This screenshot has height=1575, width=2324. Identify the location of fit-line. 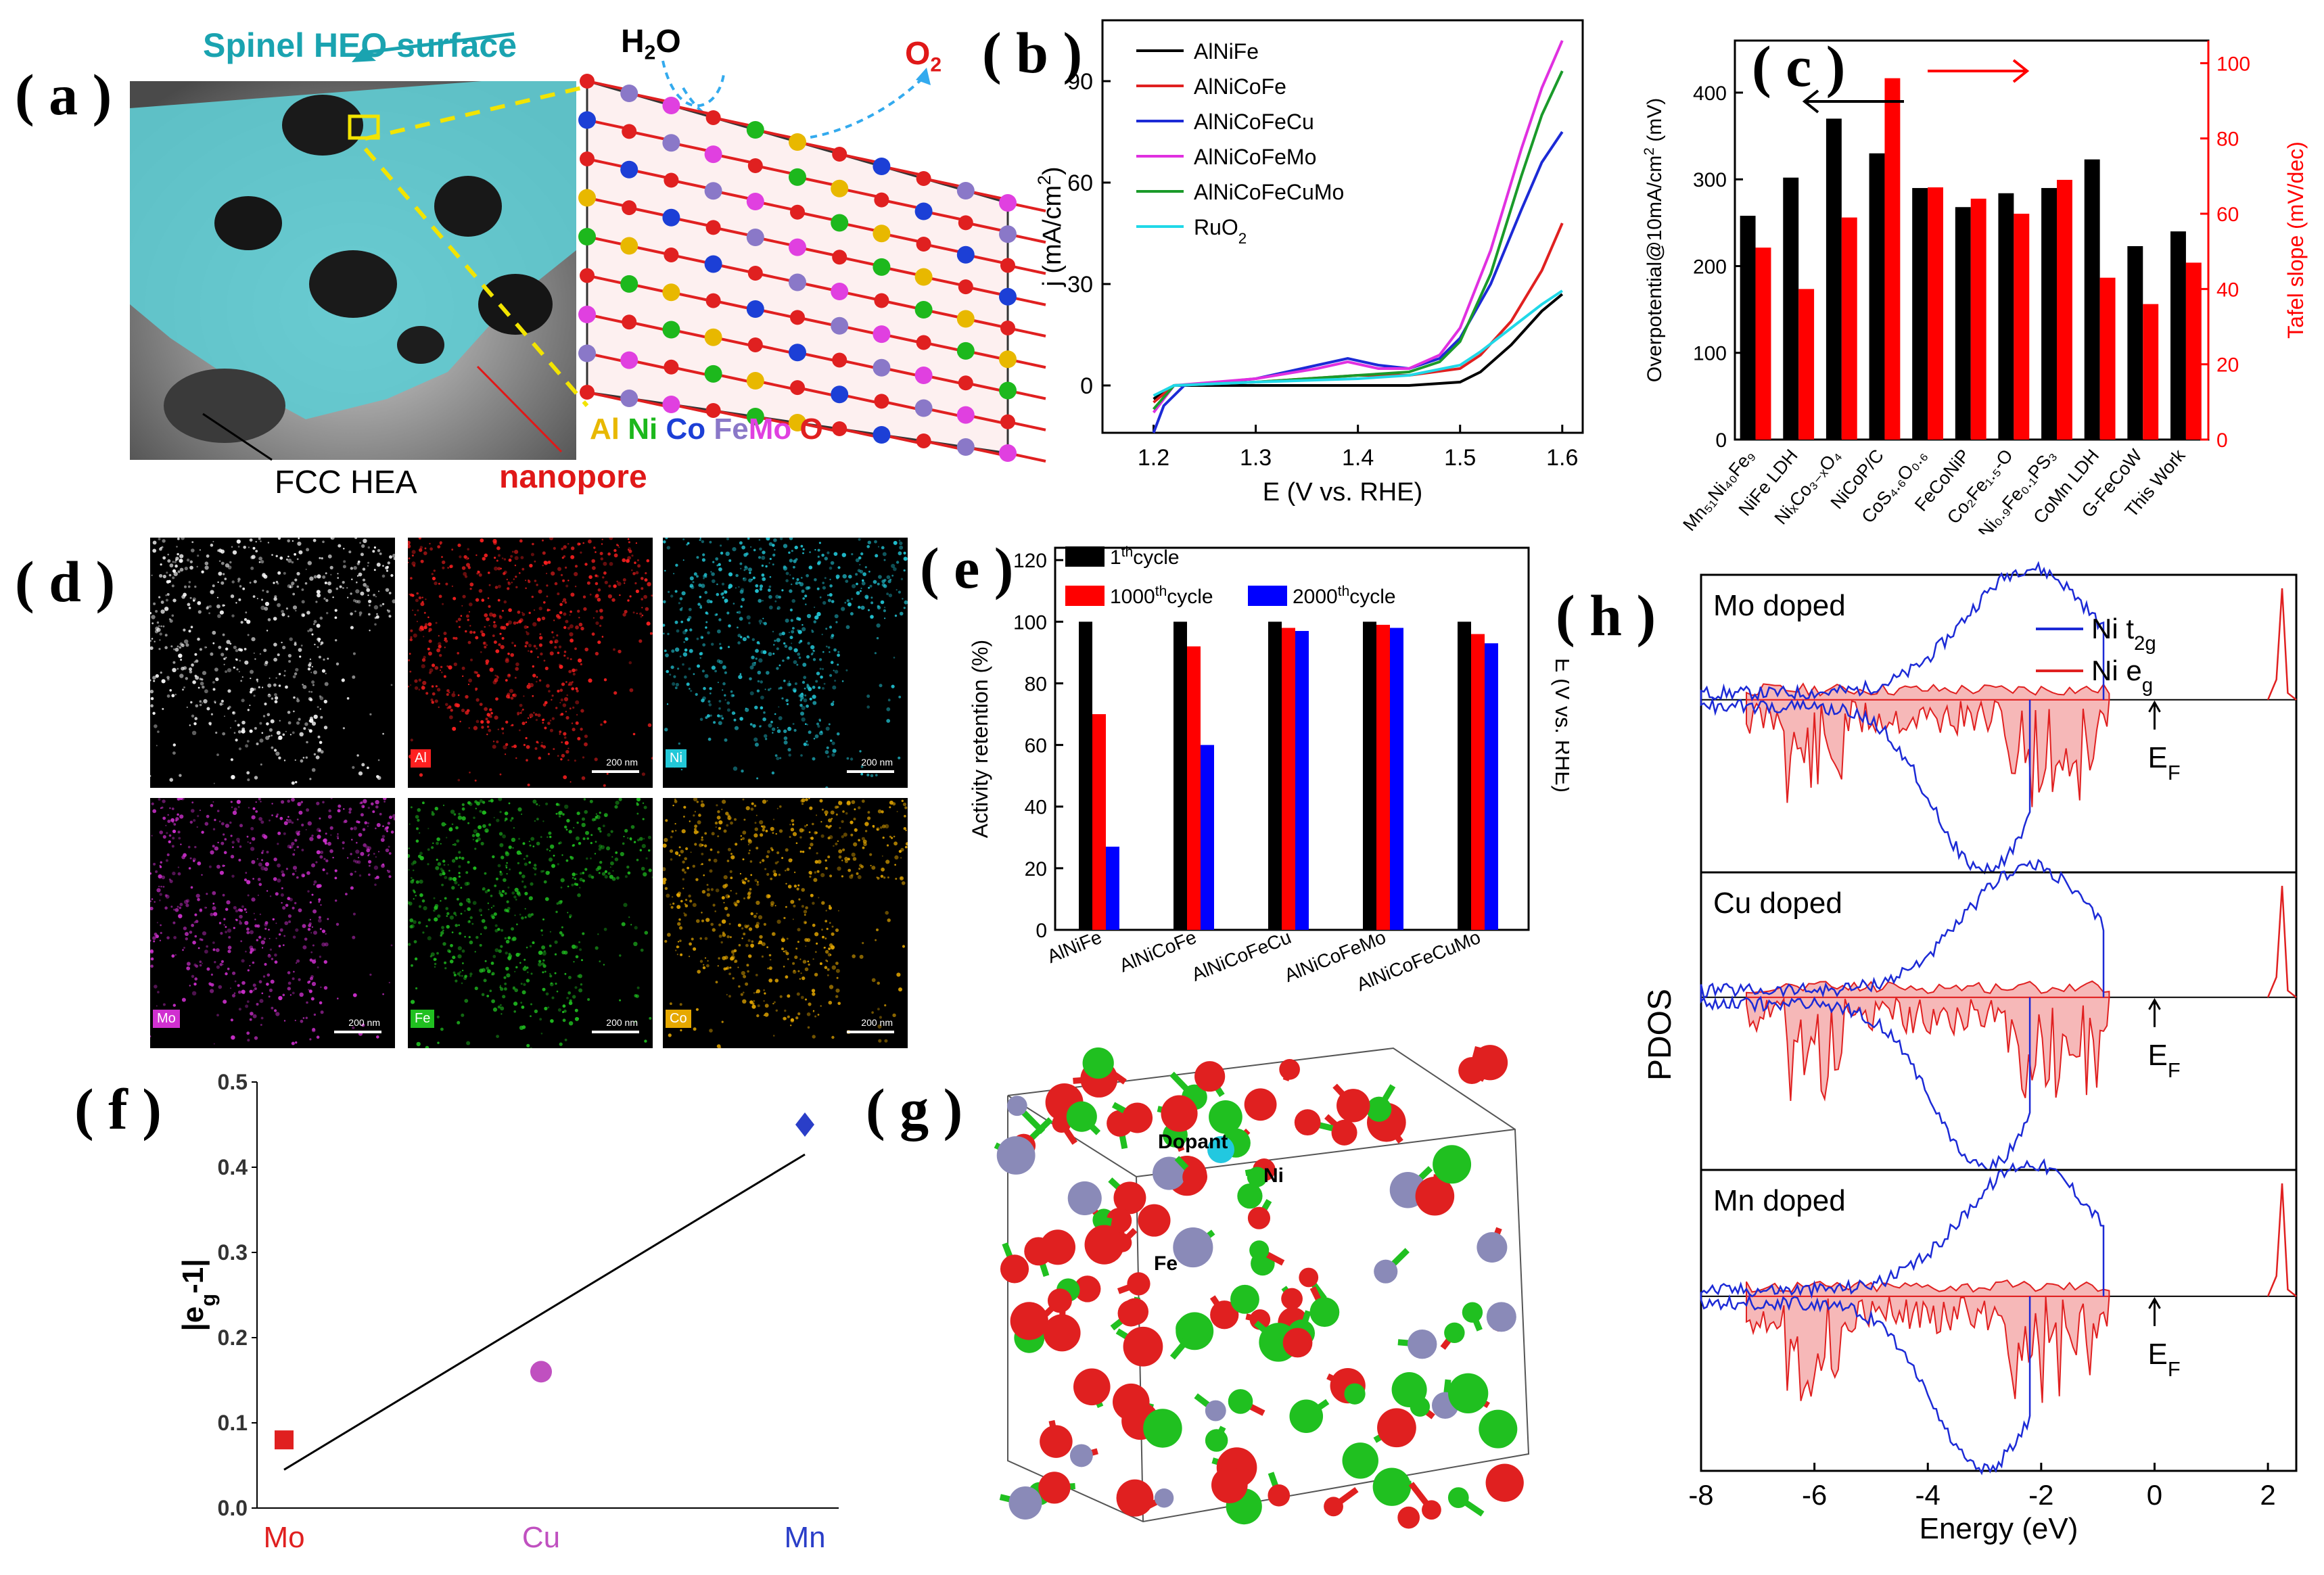
(545, 1312).